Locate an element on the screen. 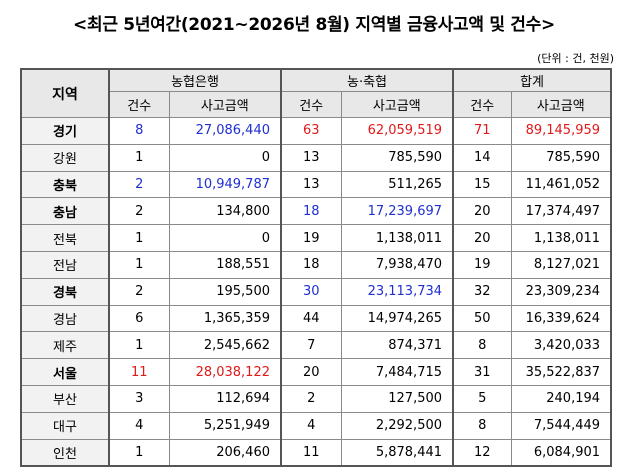 Image resolution: width=628 pixels, height=467 pixels. header-region: 지역 is located at coordinates (65, 93).